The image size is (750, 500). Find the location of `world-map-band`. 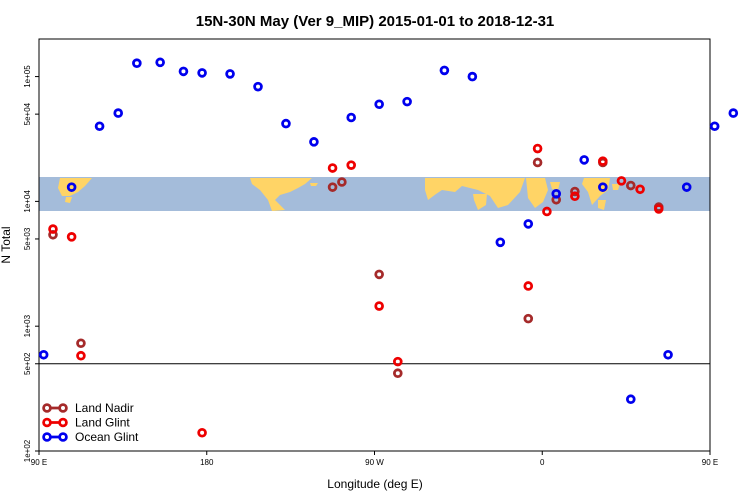

world-map-band is located at coordinates (374, 194).